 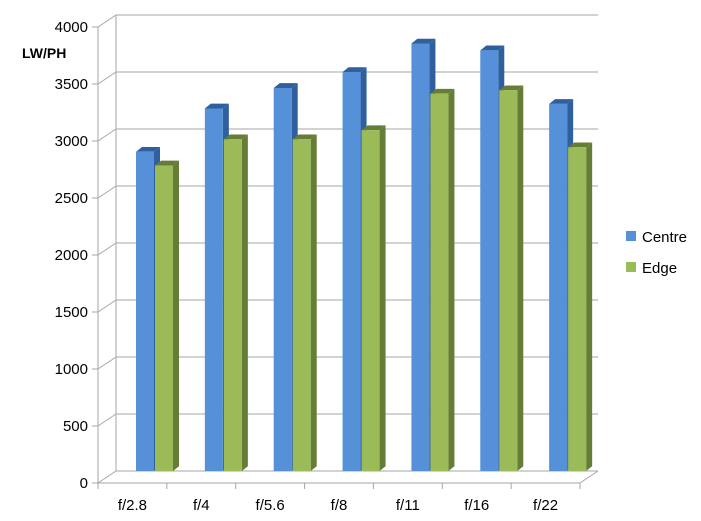 What do you see at coordinates (71, 198) in the screenshot?
I see `y-tick-label: 2500` at bounding box center [71, 198].